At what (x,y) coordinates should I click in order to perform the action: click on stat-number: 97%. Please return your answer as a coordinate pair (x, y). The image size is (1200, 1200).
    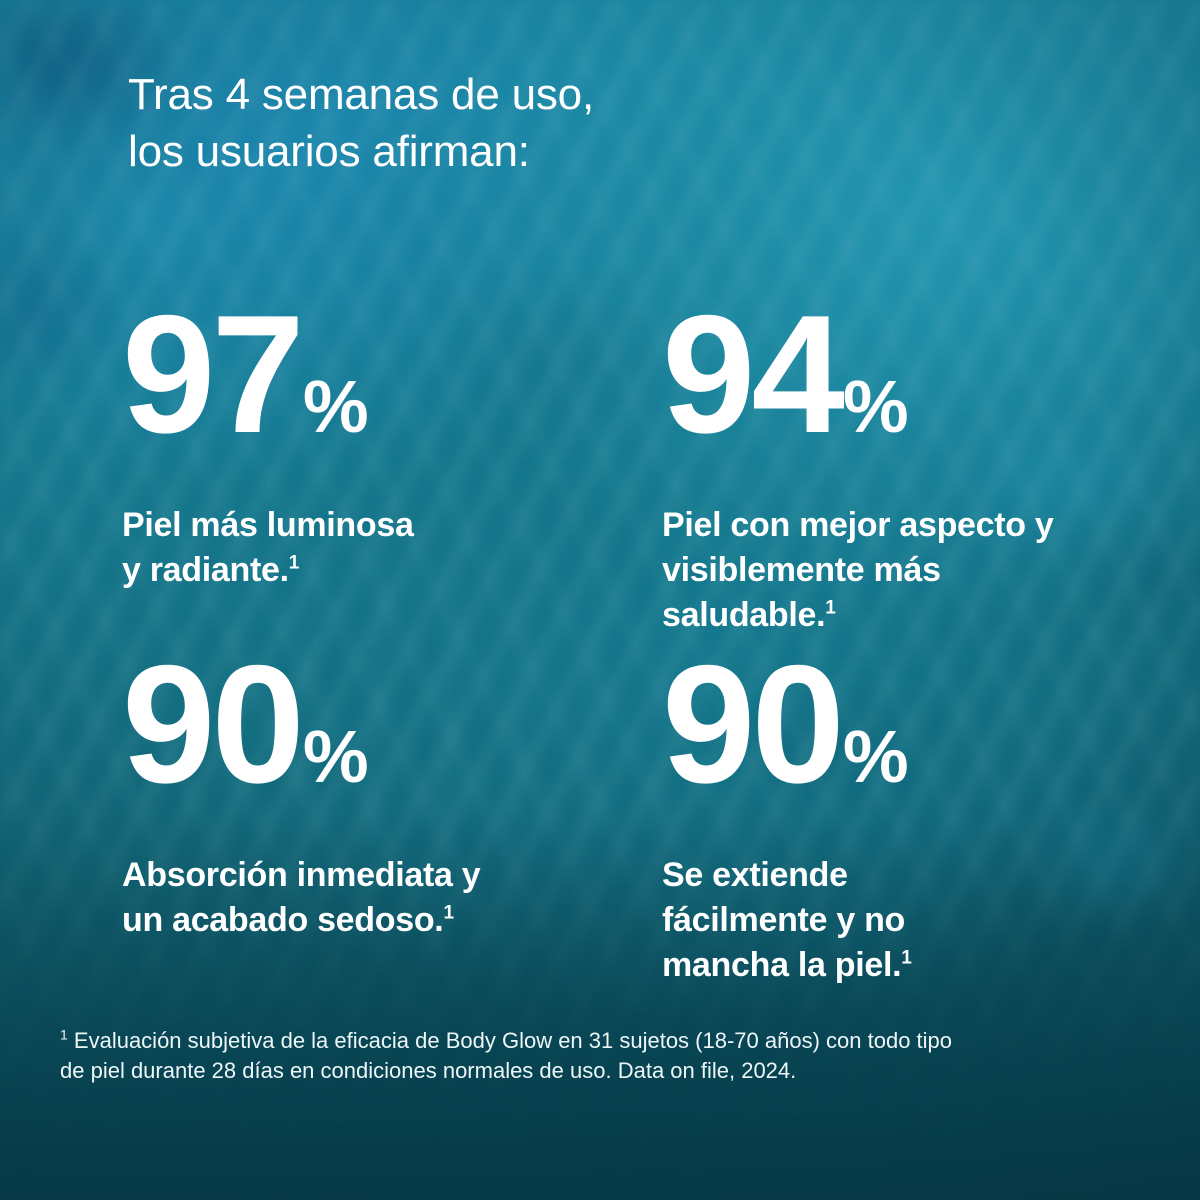
    Looking at the image, I should click on (357, 380).